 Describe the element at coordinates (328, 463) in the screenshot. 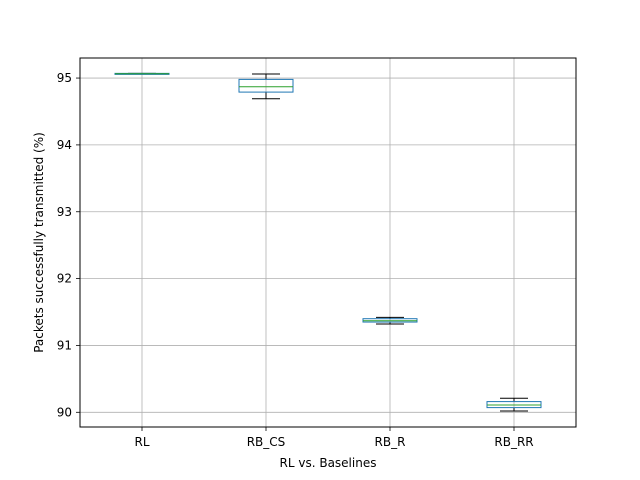

I see `x-axis-label: RL vs. Baselines` at that location.